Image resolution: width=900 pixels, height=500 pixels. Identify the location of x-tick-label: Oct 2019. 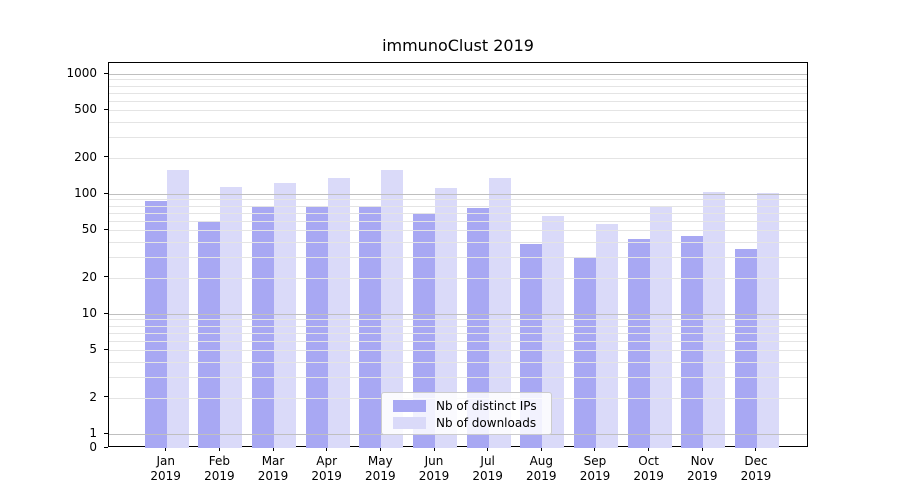
(648, 468).